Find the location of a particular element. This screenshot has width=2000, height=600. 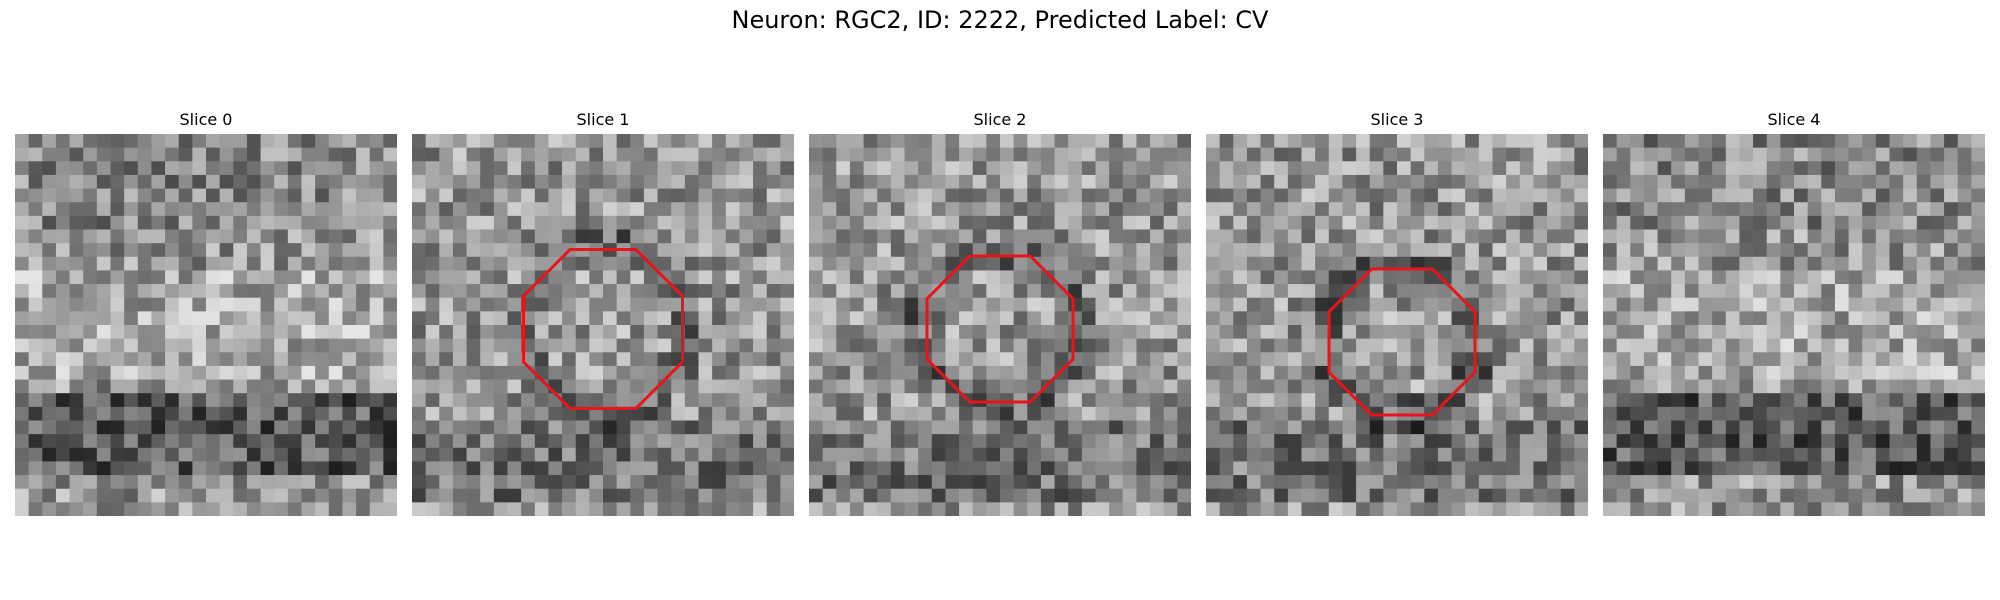

slice-title: Slice 4 is located at coordinates (1794, 119).